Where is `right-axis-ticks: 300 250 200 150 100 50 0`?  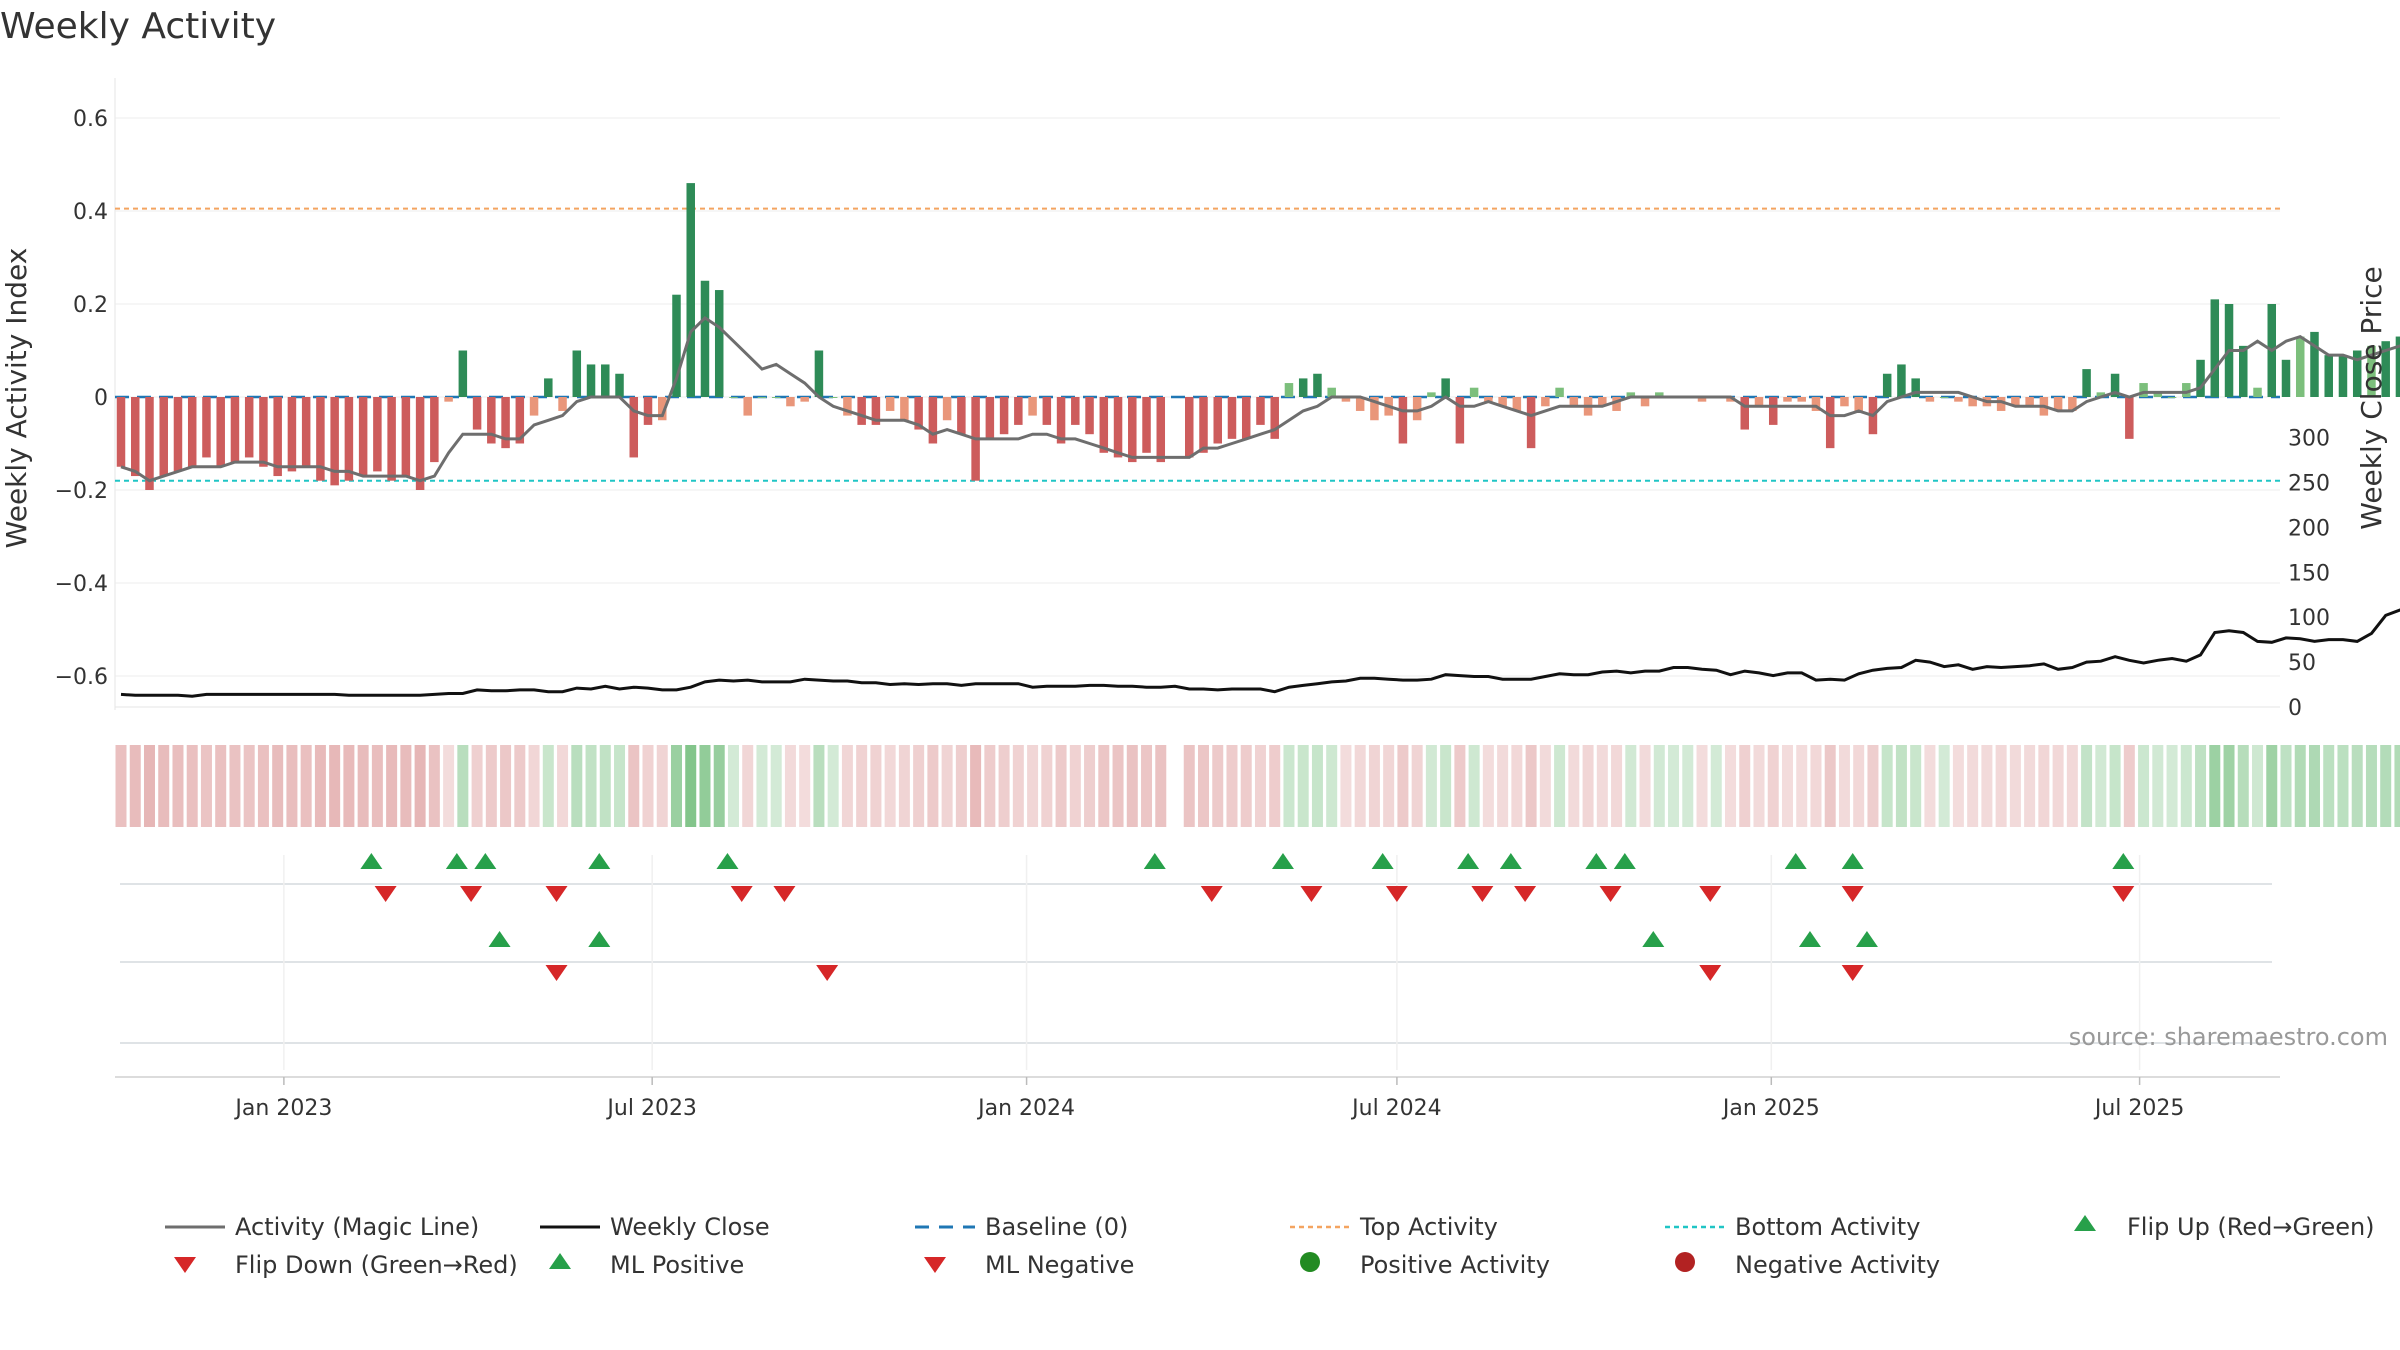
right-axis-ticks: 300 250 200 150 100 50 0 is located at coordinates (2309, 574).